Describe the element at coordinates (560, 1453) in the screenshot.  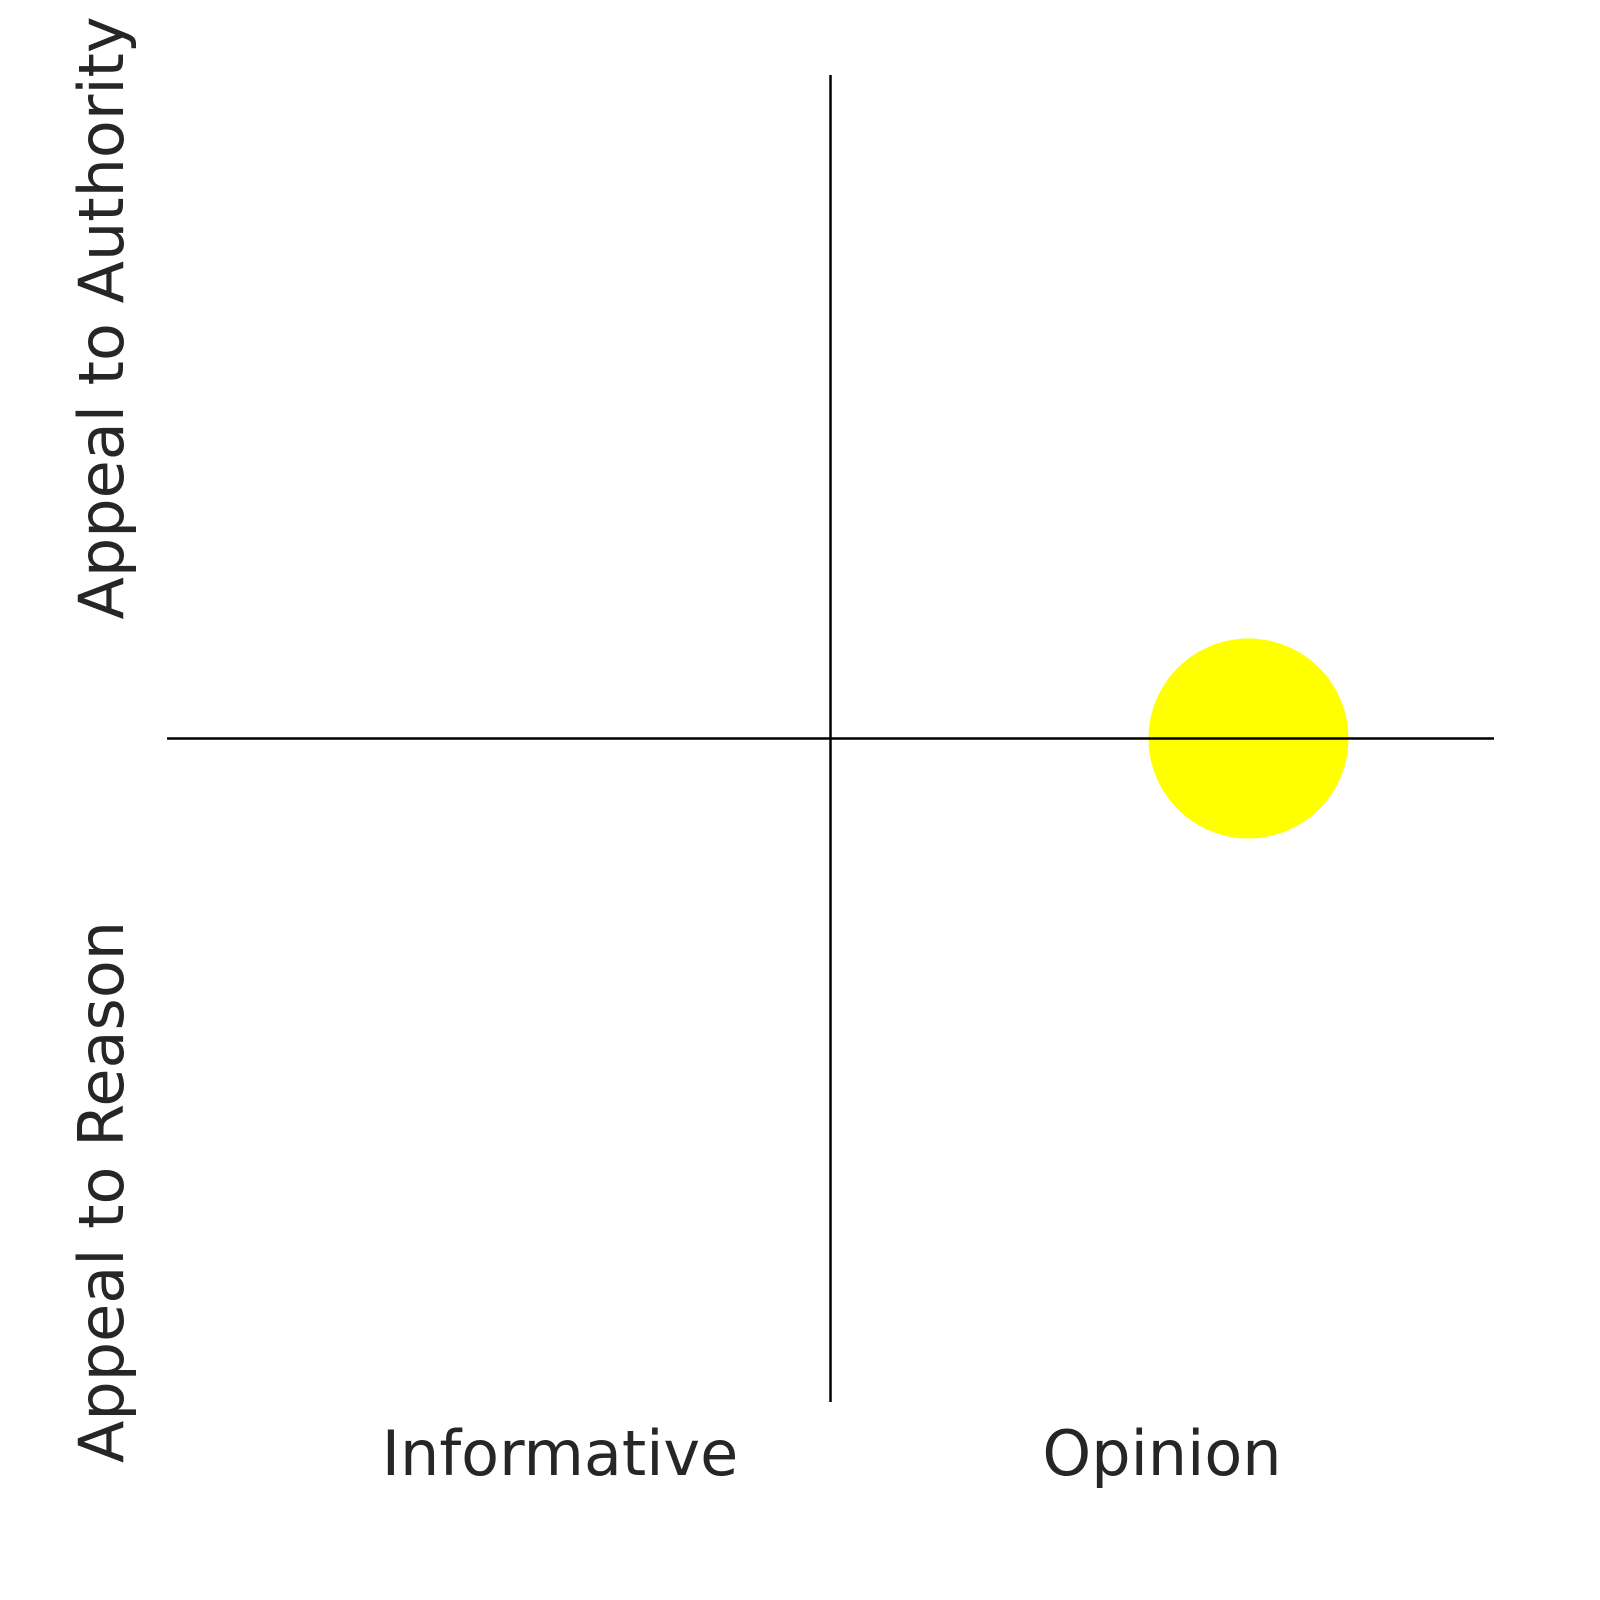
I see `x-quadrant-label: Informative` at that location.